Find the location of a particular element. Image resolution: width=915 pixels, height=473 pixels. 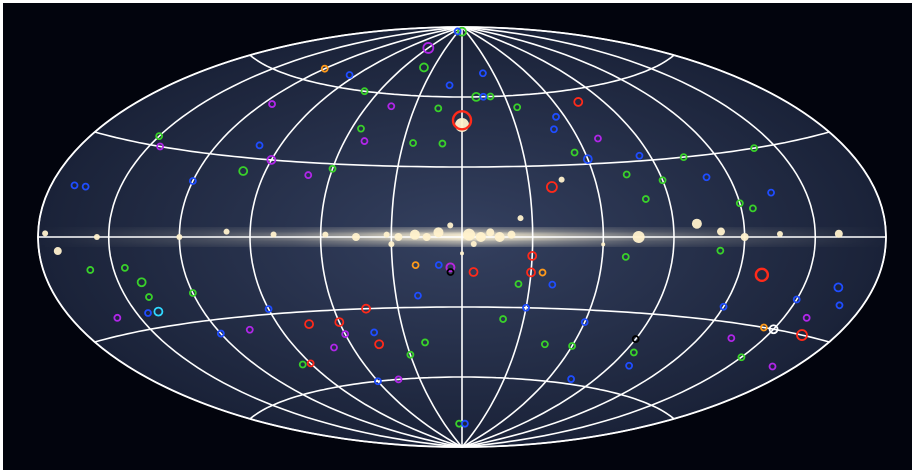

marker-white is located at coordinates (773, 329).